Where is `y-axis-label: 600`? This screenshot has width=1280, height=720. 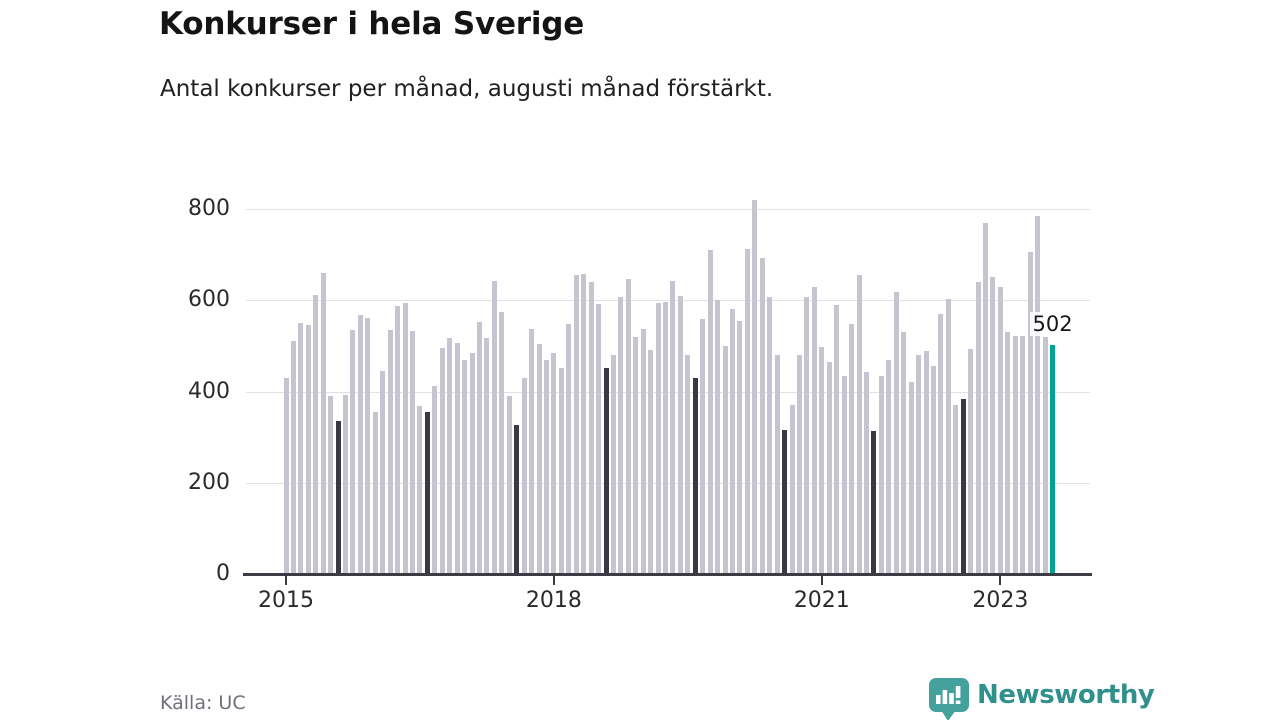 y-axis-label: 600 is located at coordinates (209, 299).